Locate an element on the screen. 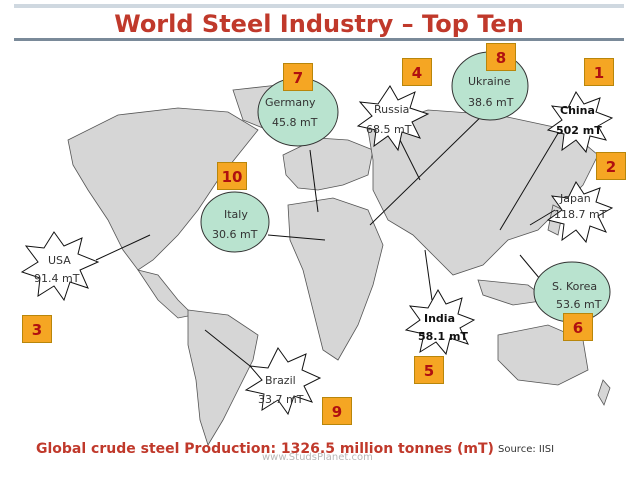 This screenshot has height=479, width=638. brazil-starburst is located at coordinates (283, 381).